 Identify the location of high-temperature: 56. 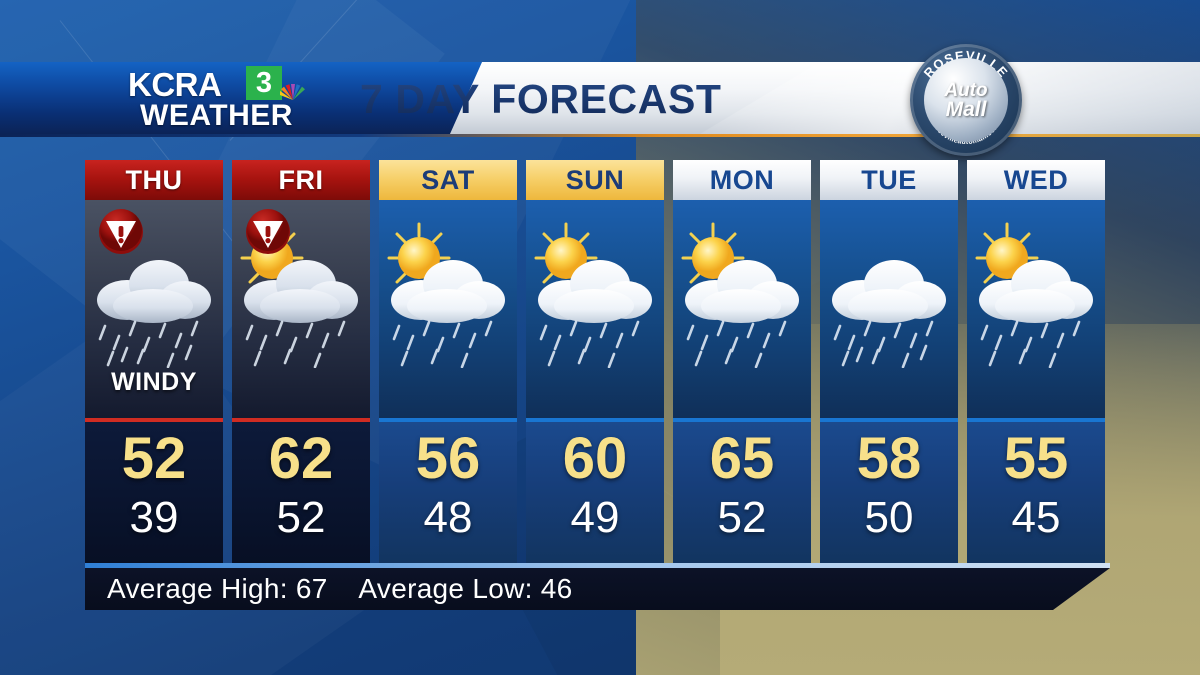
(448, 458).